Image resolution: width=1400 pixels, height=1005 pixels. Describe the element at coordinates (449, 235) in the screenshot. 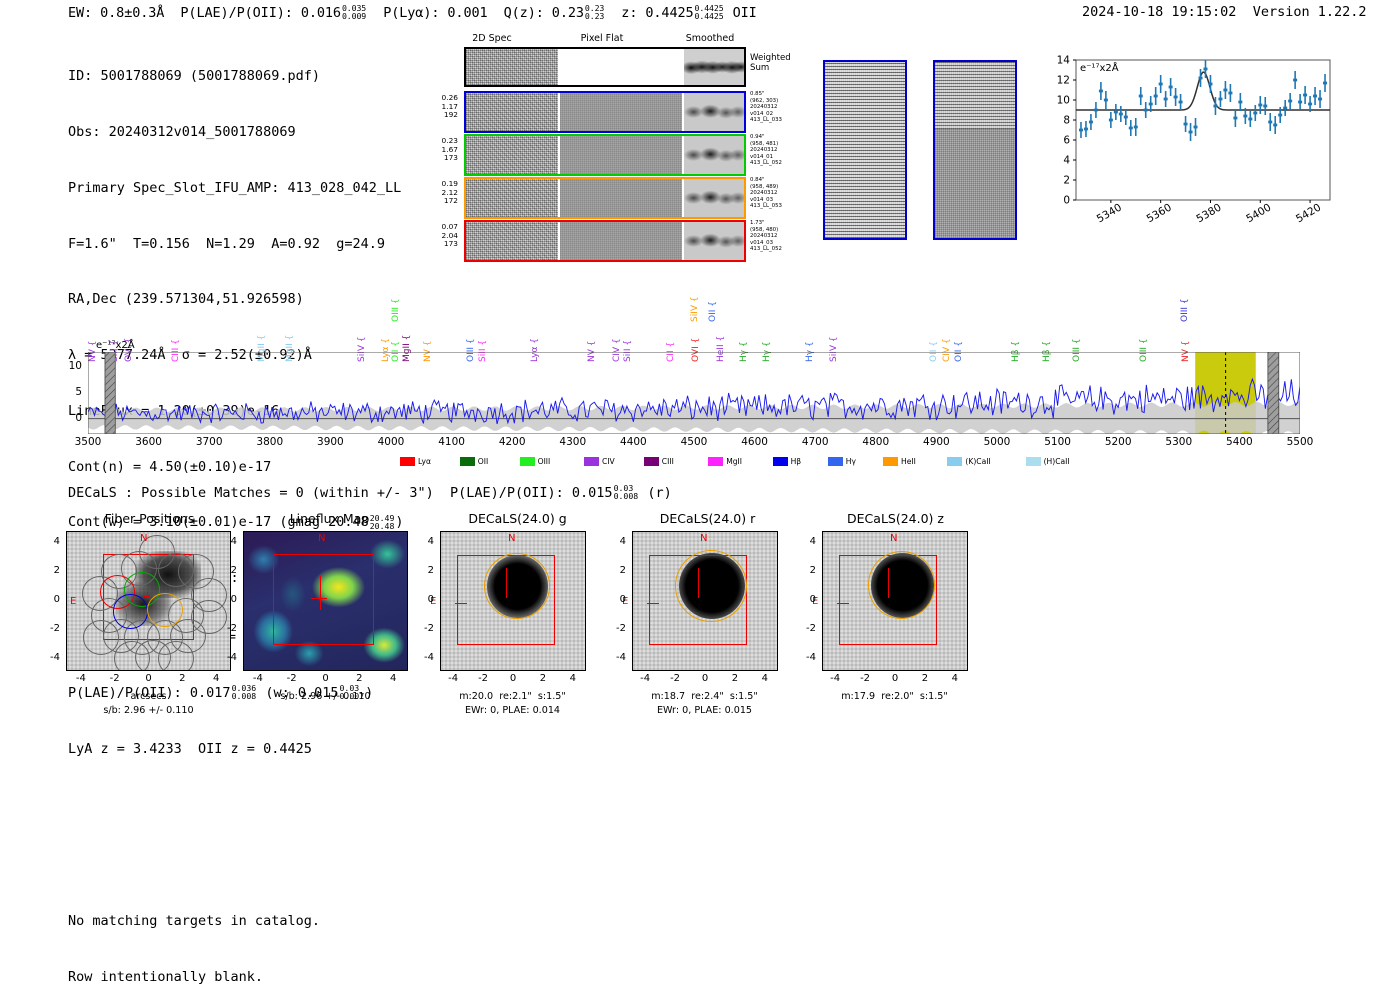

I see `strip-nums-4: 0.07 2.04 173` at that location.